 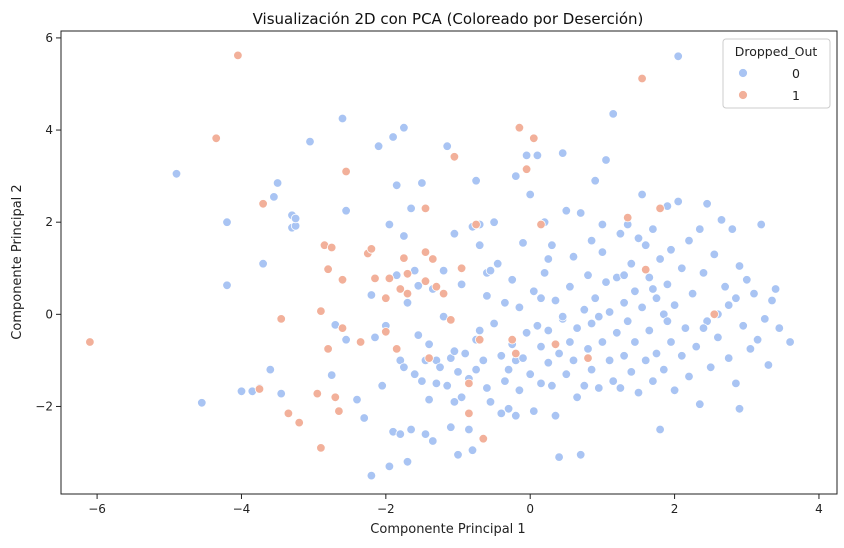 I want to click on x-tick-label: −4, so click(x=242, y=509).